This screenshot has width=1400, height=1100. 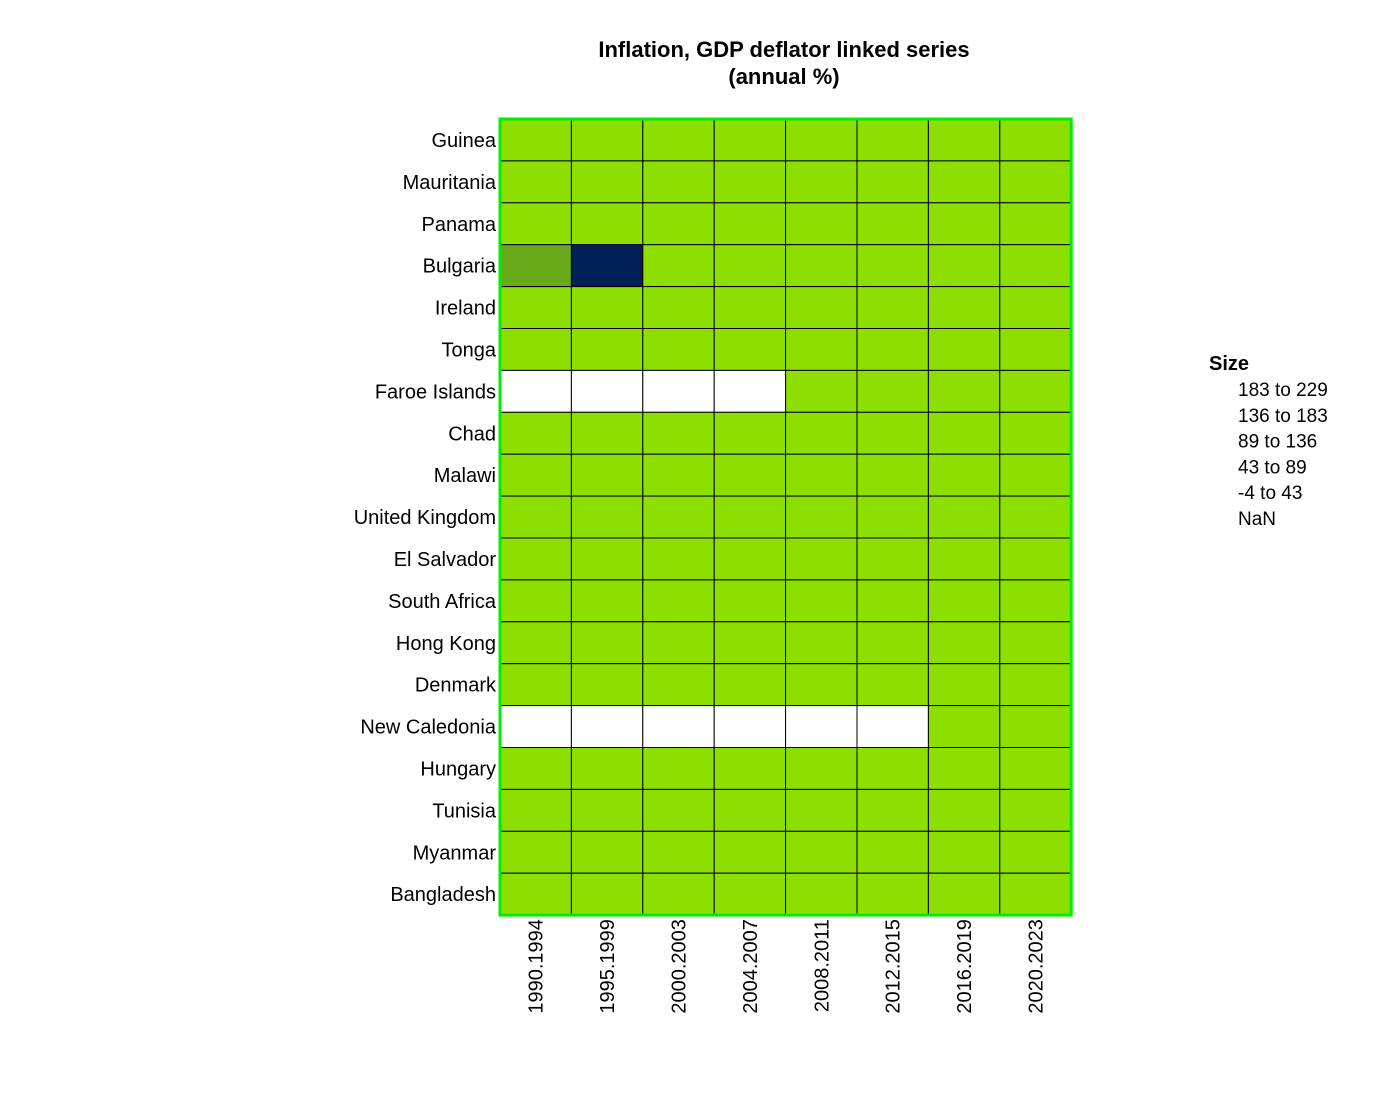 What do you see at coordinates (1277, 442) in the screenshot?
I see `legend-item: 89 to 136` at bounding box center [1277, 442].